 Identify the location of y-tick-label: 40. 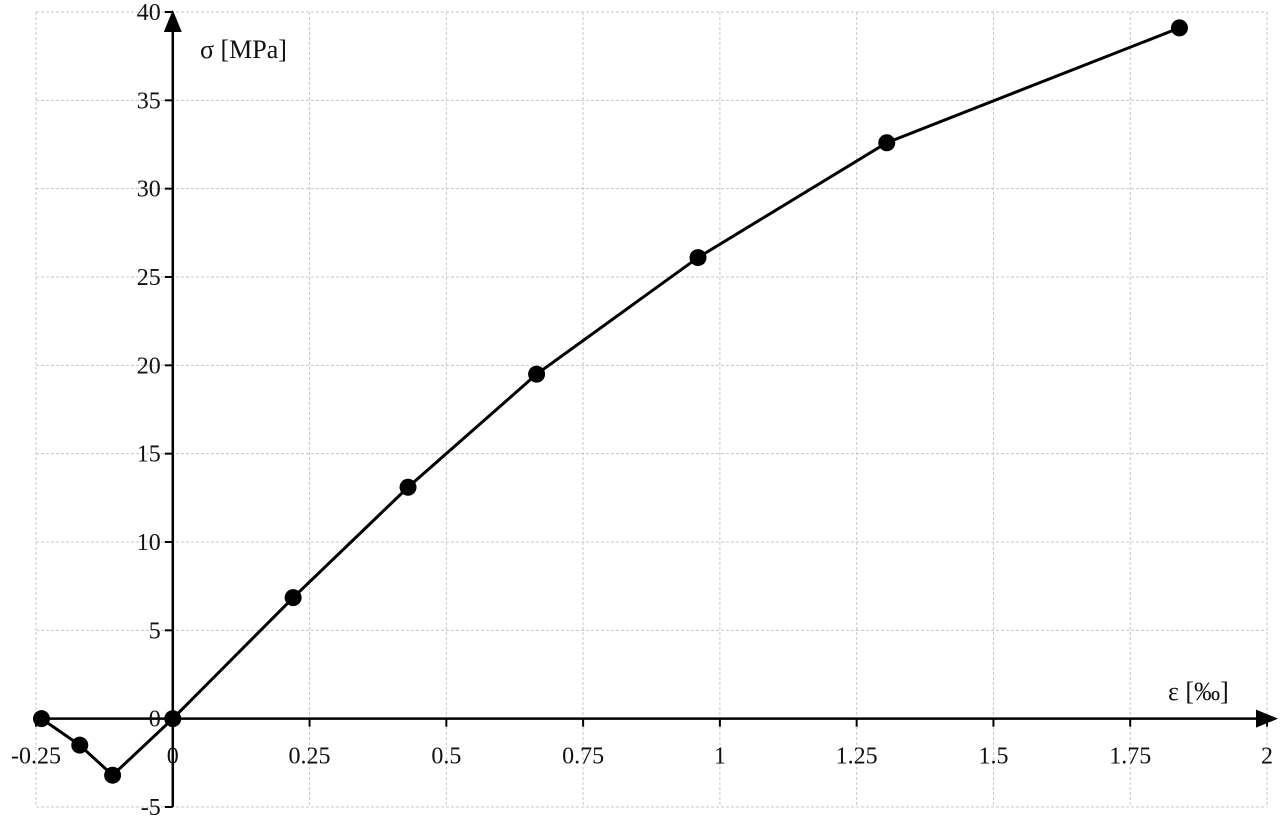
(149, 13).